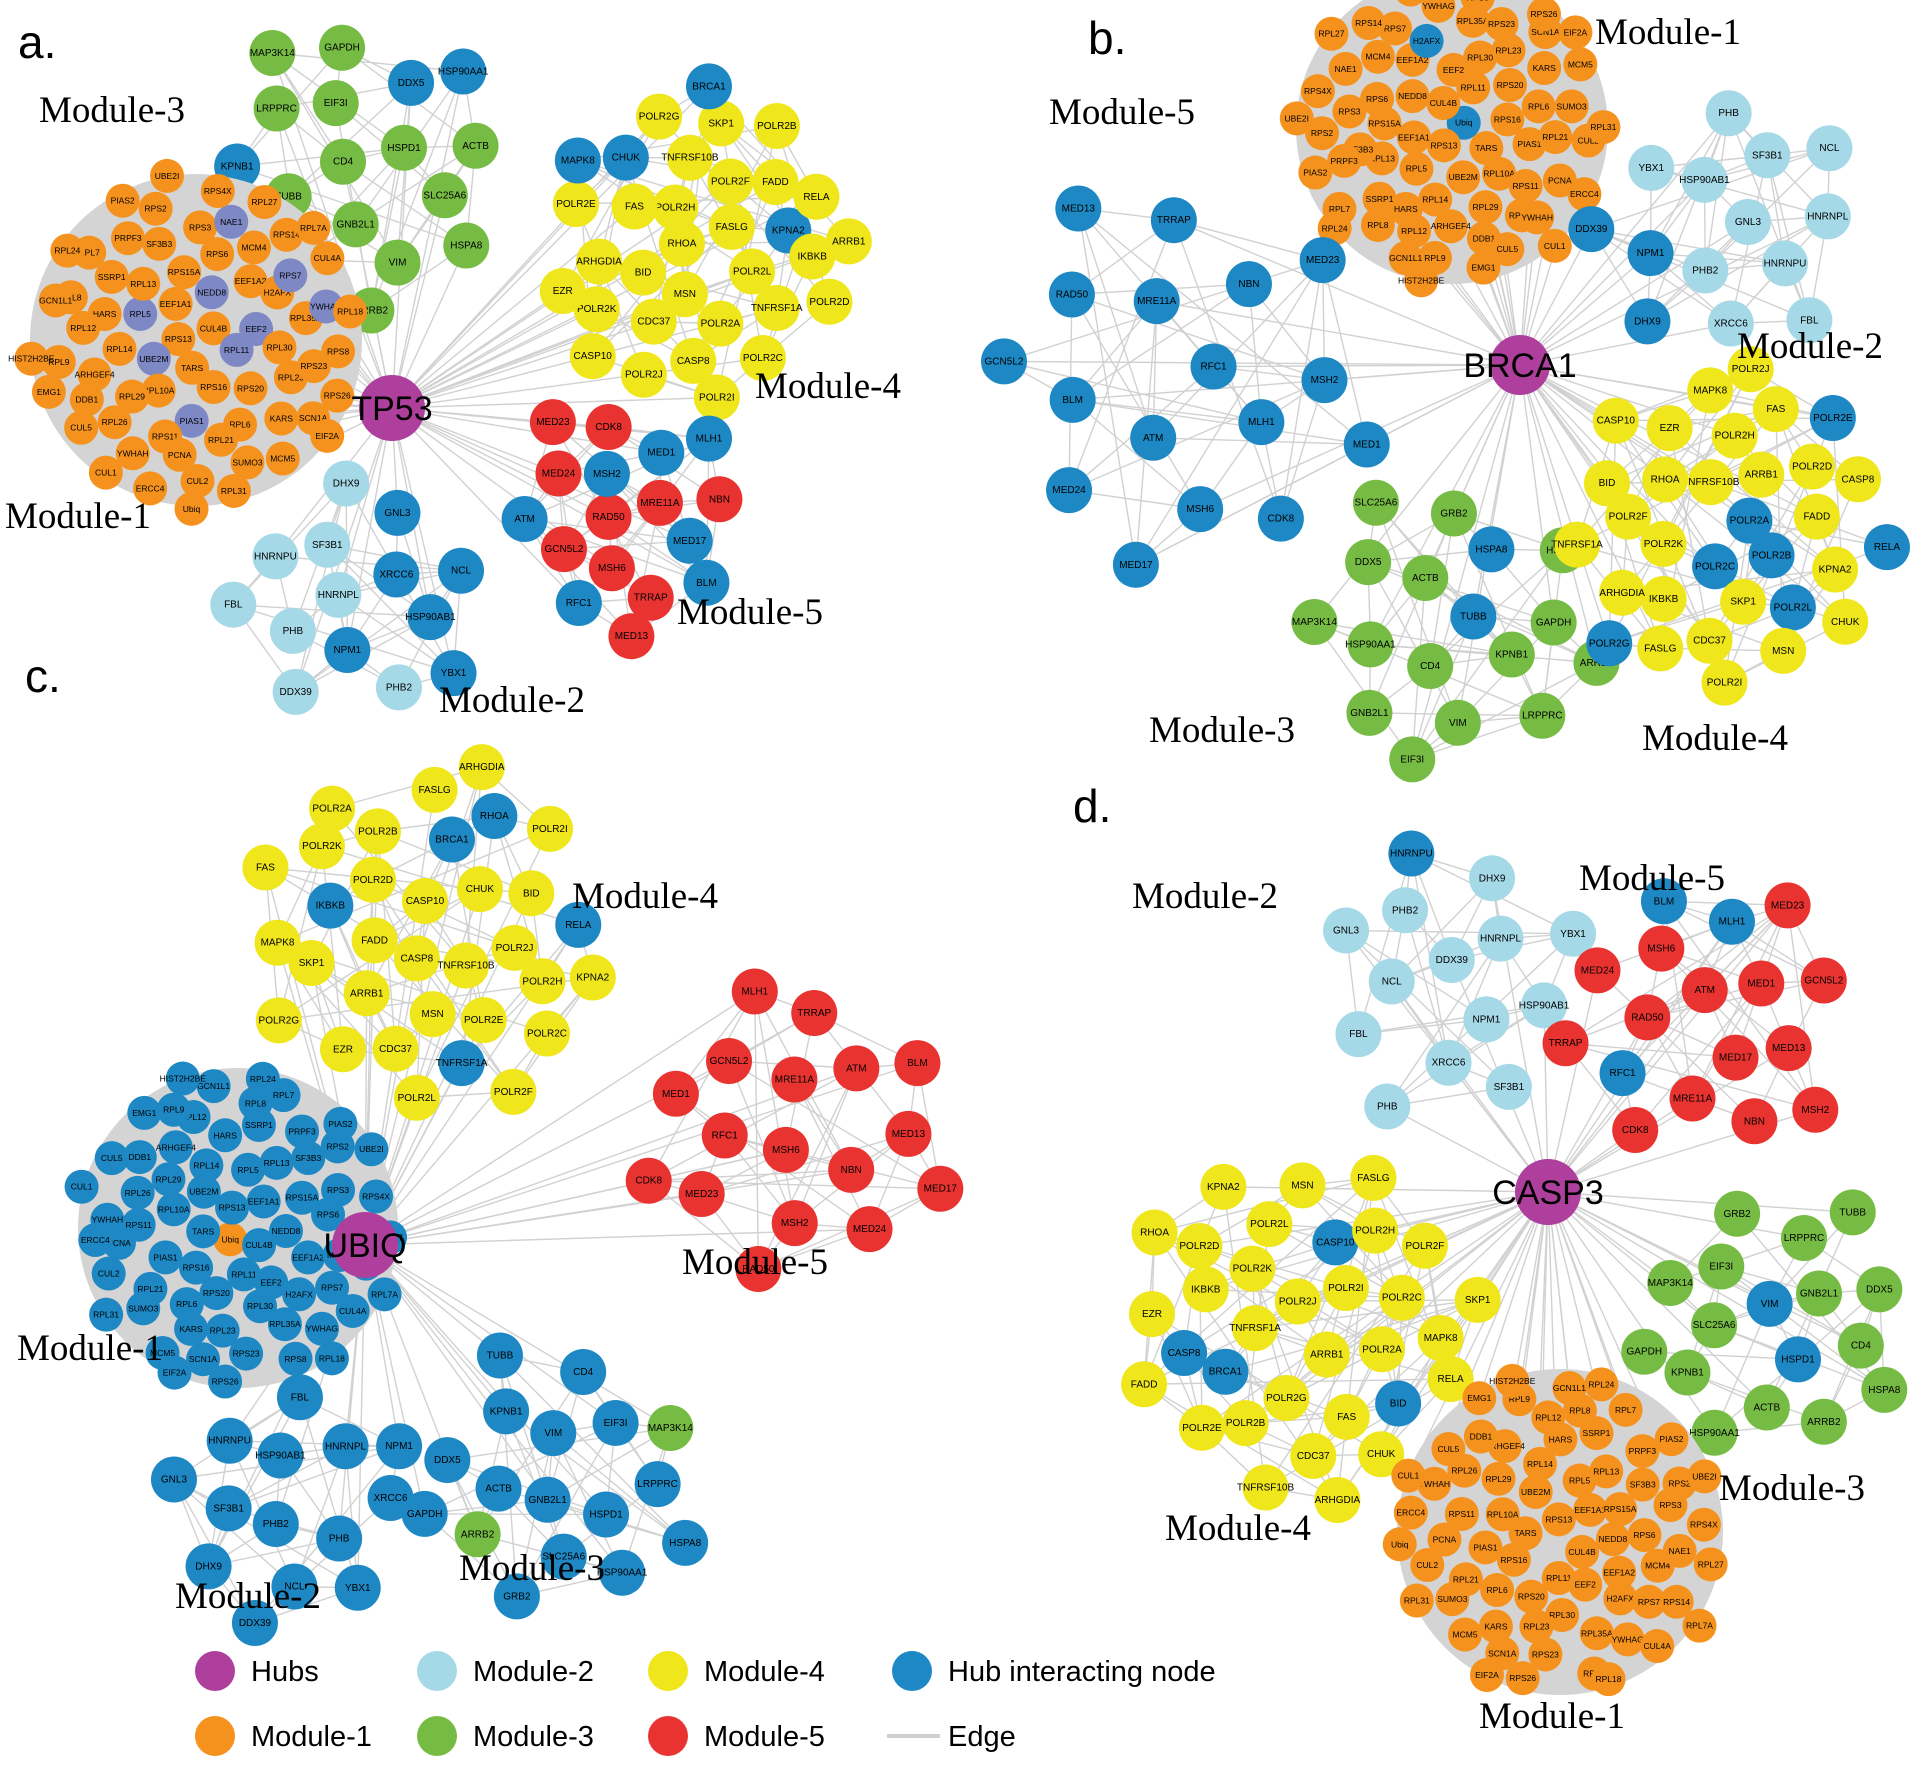  What do you see at coordinates (1381, 1454) in the screenshot?
I see `node-label-CHUK: CHUK` at bounding box center [1381, 1454].